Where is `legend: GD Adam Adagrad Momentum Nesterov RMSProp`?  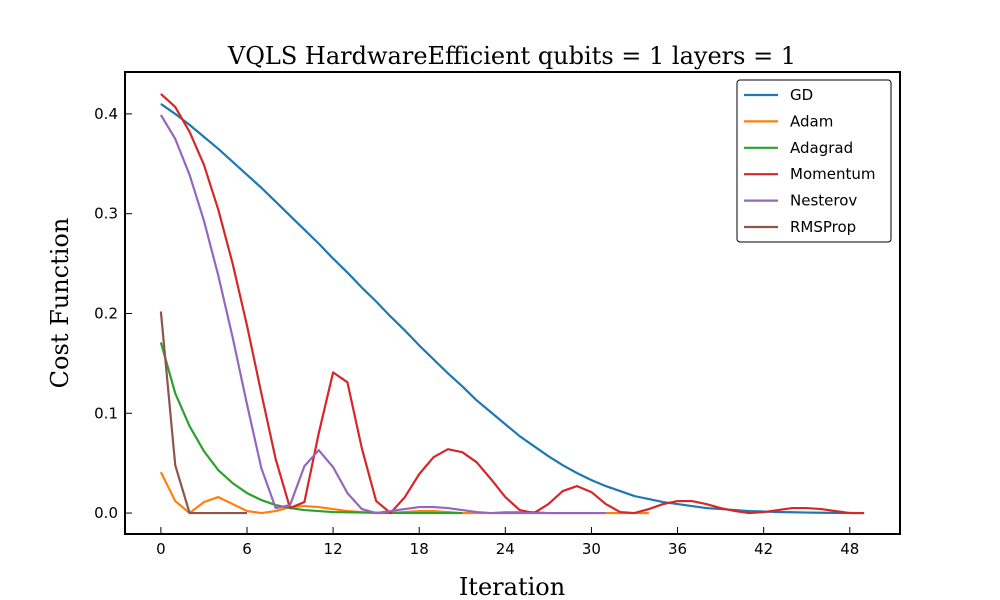
legend: GD Adam Adagrad Momentum Nesterov RMSProp is located at coordinates (814, 161).